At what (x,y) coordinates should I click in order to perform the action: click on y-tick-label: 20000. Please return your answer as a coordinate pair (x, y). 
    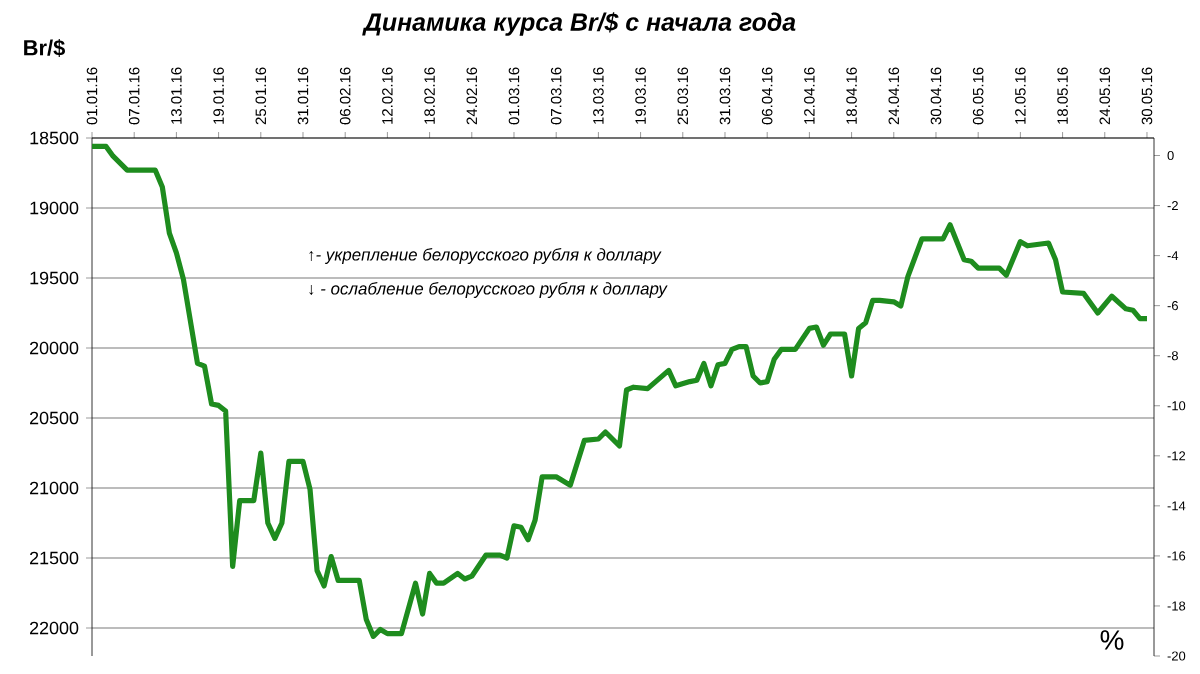
    Looking at the image, I should click on (54, 348).